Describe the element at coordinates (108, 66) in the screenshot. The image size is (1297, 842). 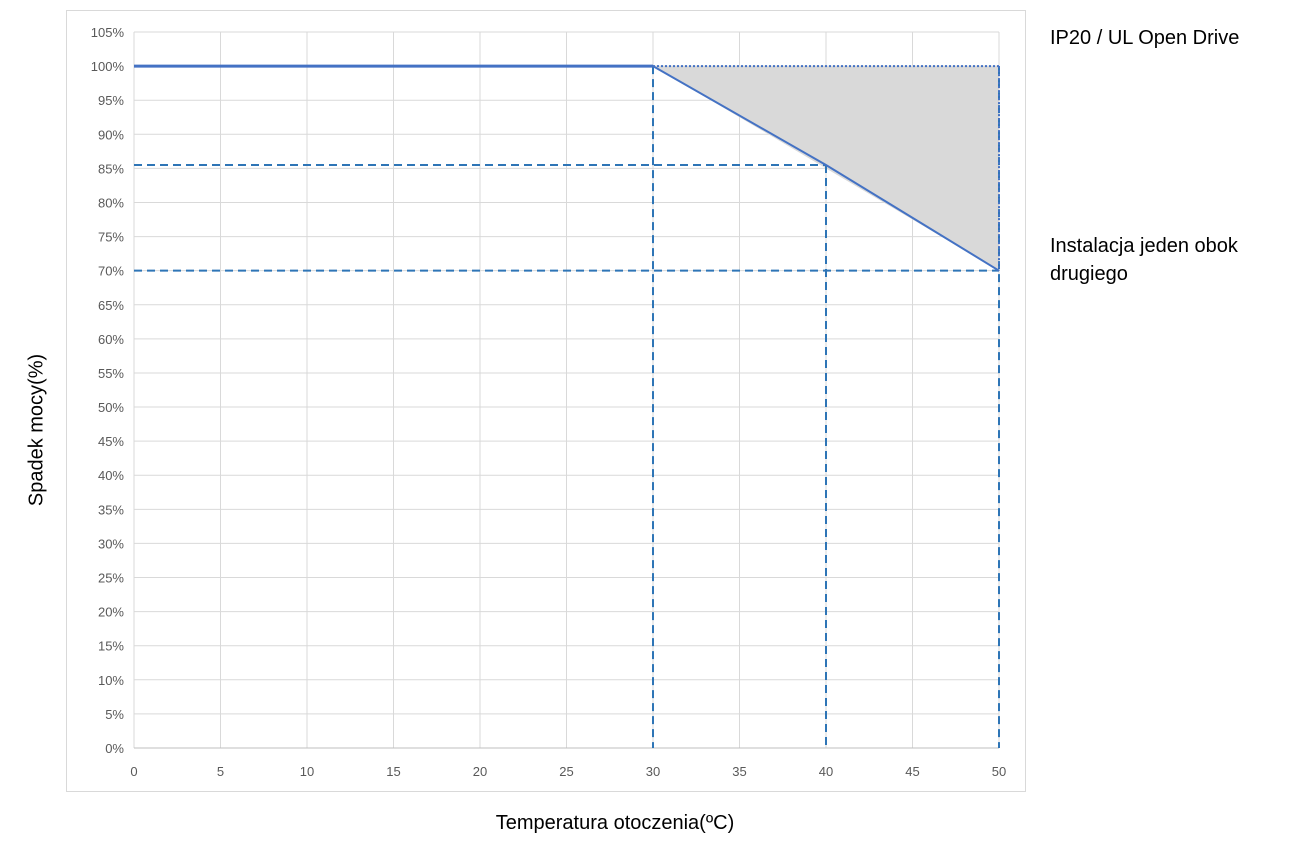
I see `y-tick-label: 100%` at that location.